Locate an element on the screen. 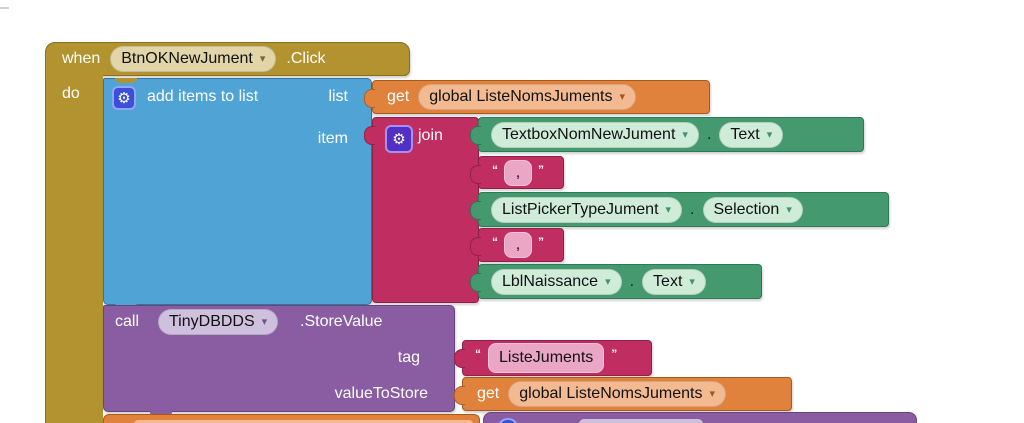  join-label: join is located at coordinates (430, 135).